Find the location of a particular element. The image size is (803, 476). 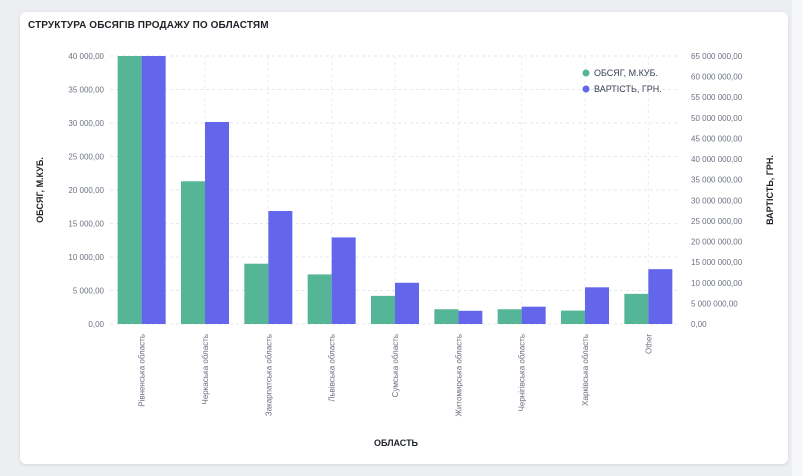

legend-marker-volume is located at coordinates (586, 73).